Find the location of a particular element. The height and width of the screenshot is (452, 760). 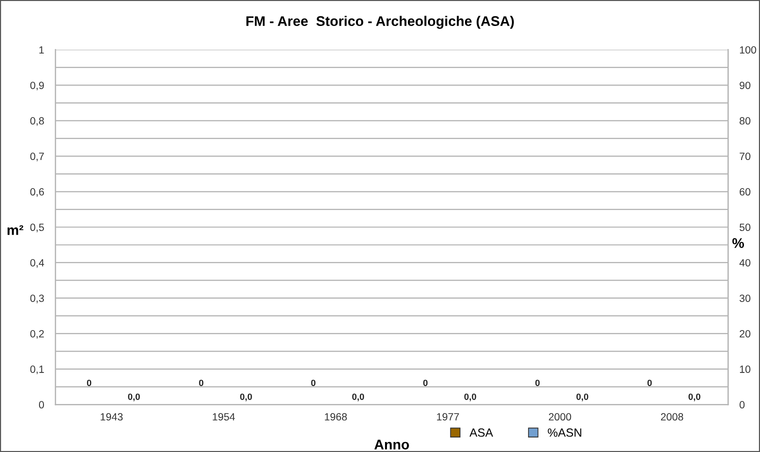

y2-tick-label: 100 is located at coordinates (748, 50).